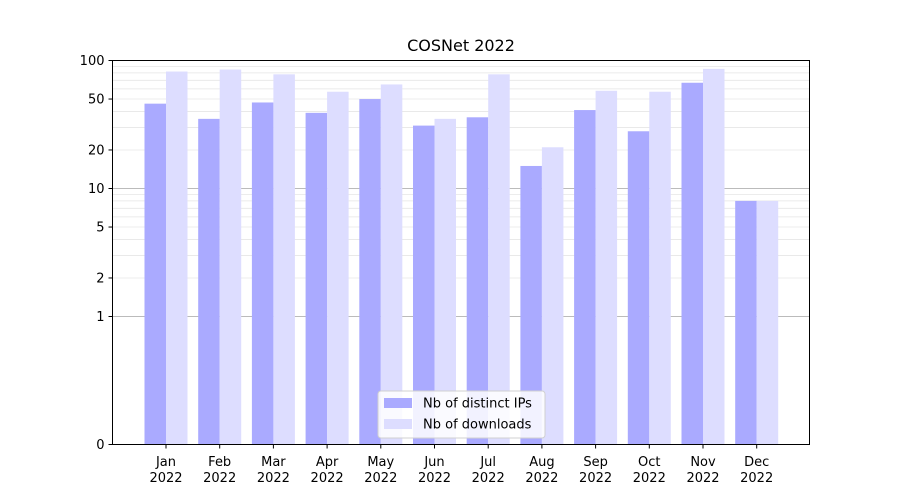  Describe the element at coordinates (327, 470) in the screenshot. I see `x-tick-label: Apr 2022` at that location.